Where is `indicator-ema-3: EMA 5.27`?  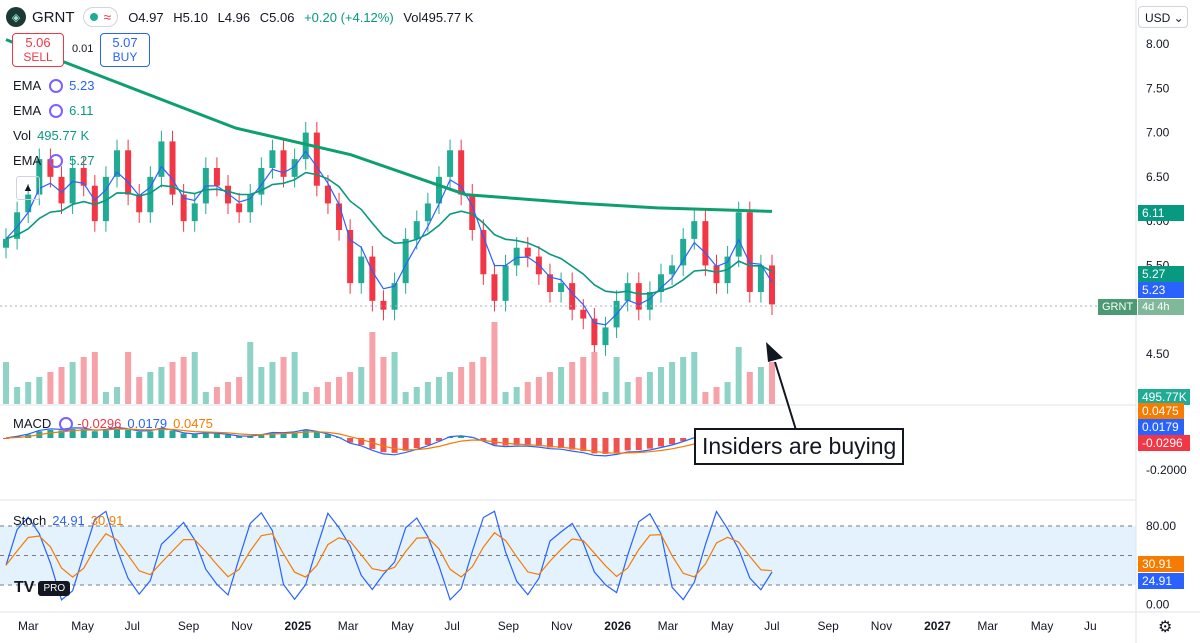 indicator-ema-3: EMA 5.27 is located at coordinates (53, 160).